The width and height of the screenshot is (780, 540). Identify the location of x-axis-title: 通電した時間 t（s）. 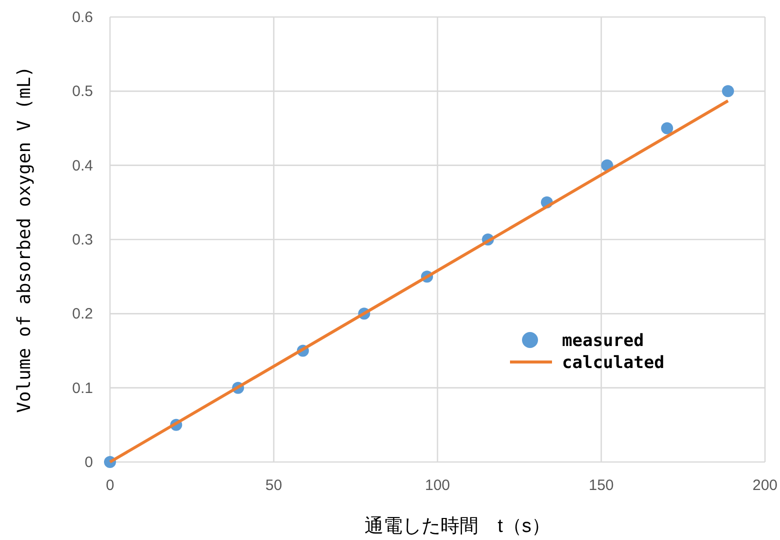
(457, 526).